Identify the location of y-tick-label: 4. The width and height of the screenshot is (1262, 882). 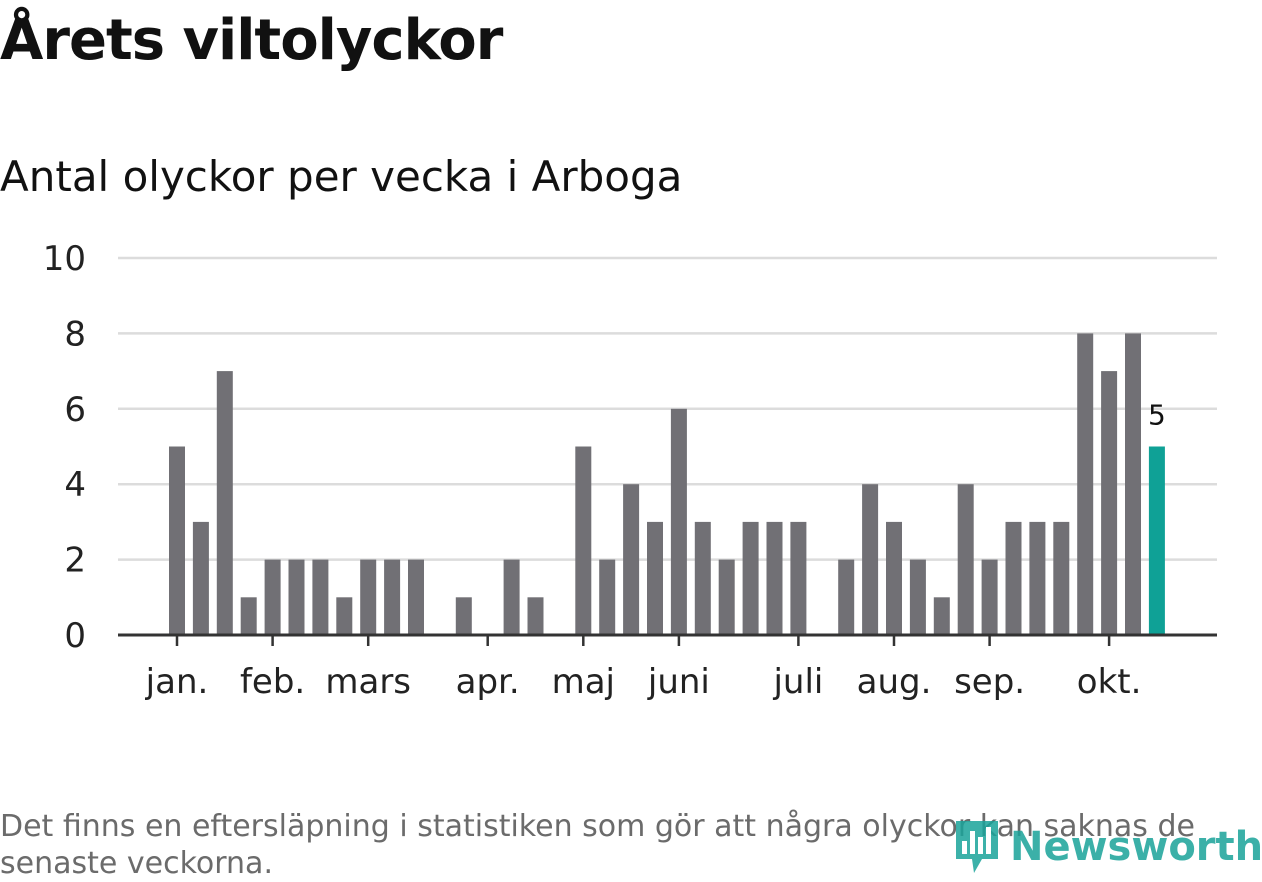
(75, 485).